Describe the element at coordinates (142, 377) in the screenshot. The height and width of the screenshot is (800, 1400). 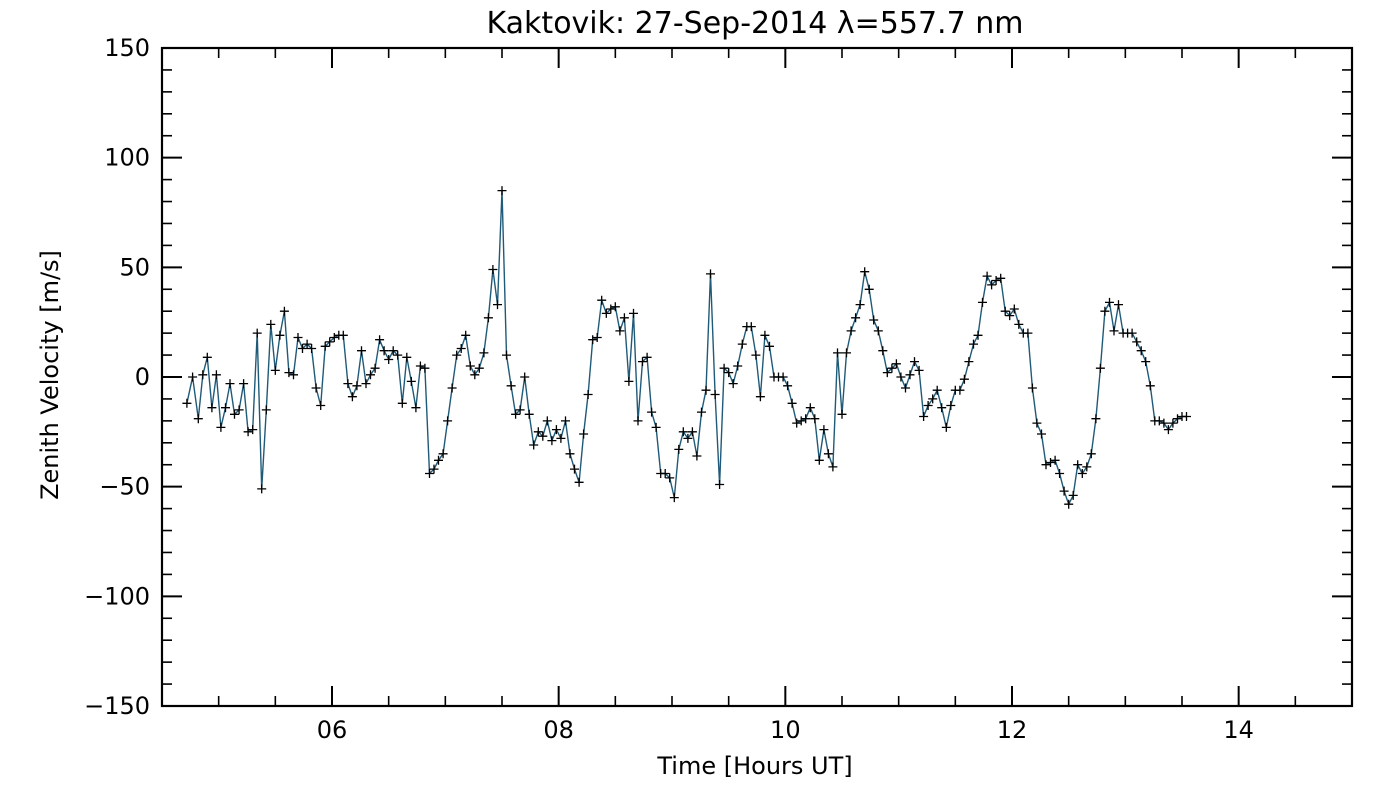
I see `y-tick-label: 0` at that location.